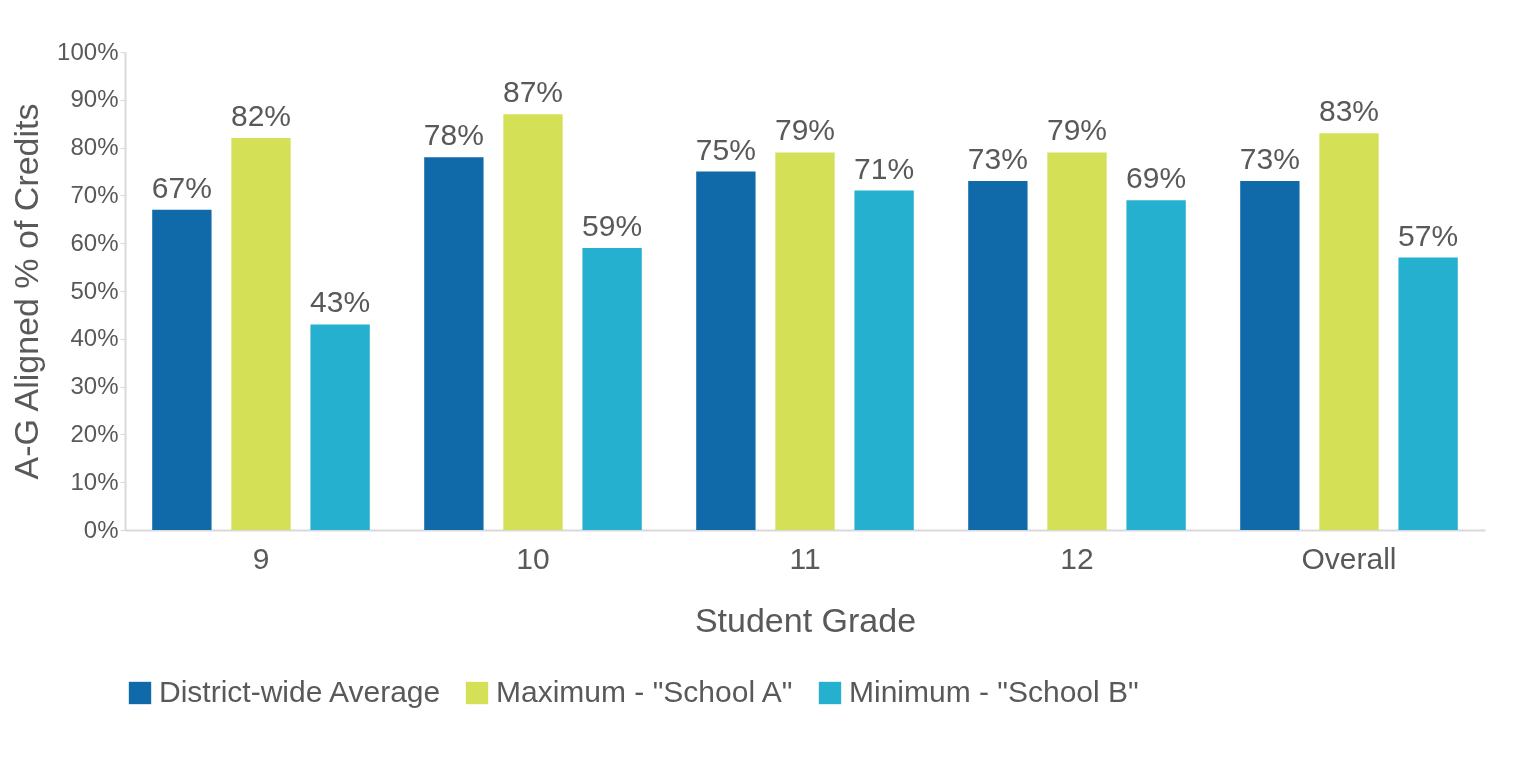 Image resolution: width=1540 pixels, height=767 pixels. Describe the element at coordinates (101, 529) in the screenshot. I see `y-tick-label: 0%` at that location.